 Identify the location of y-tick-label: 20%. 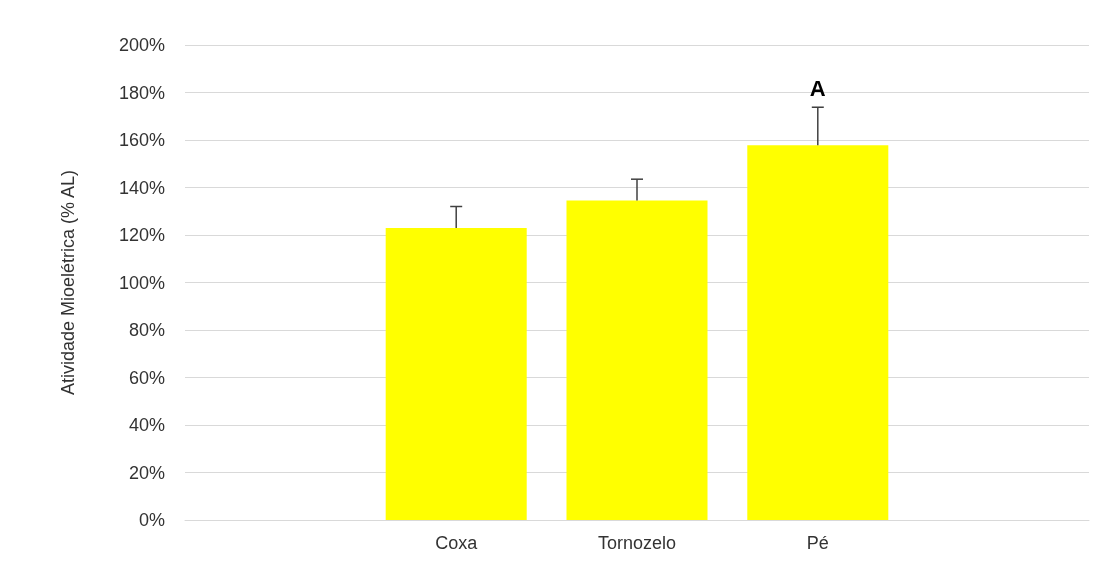
(146, 472).